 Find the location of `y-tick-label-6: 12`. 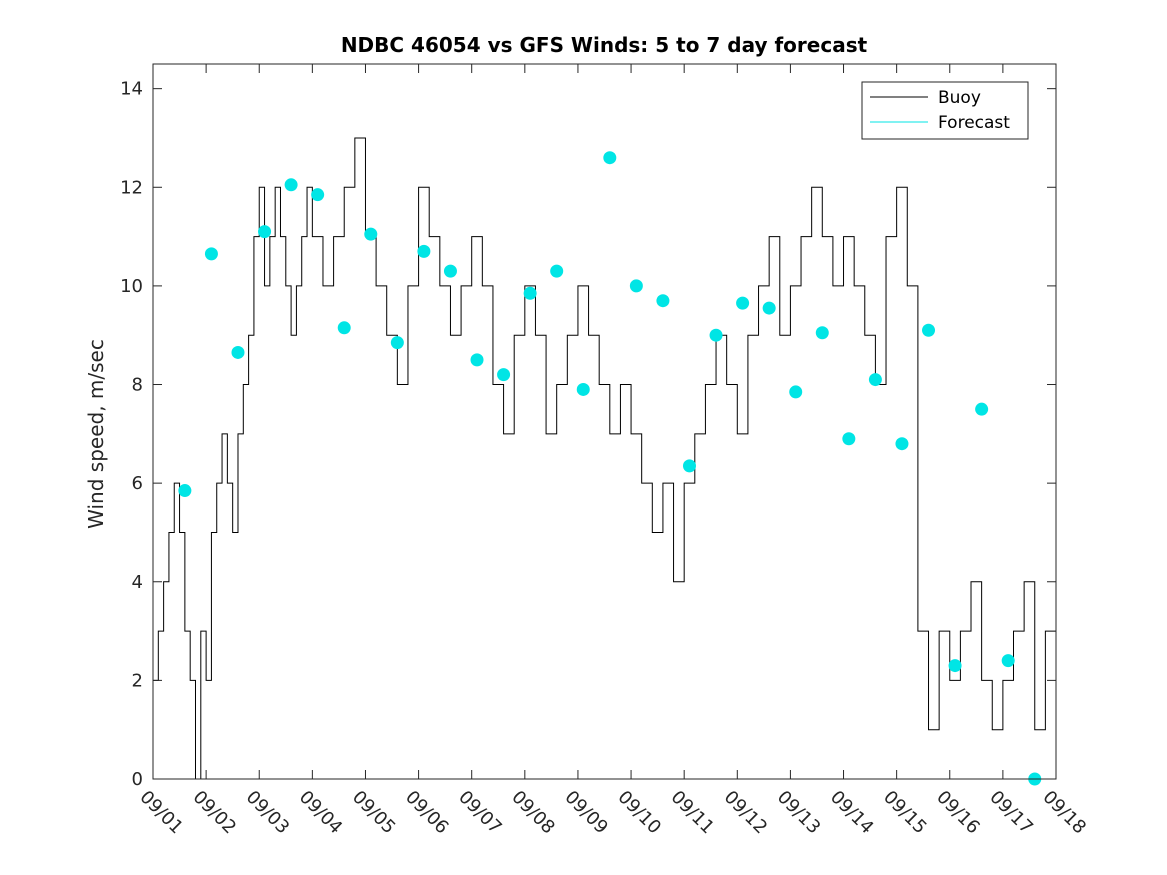

y-tick-label-6: 12 is located at coordinates (131, 187).